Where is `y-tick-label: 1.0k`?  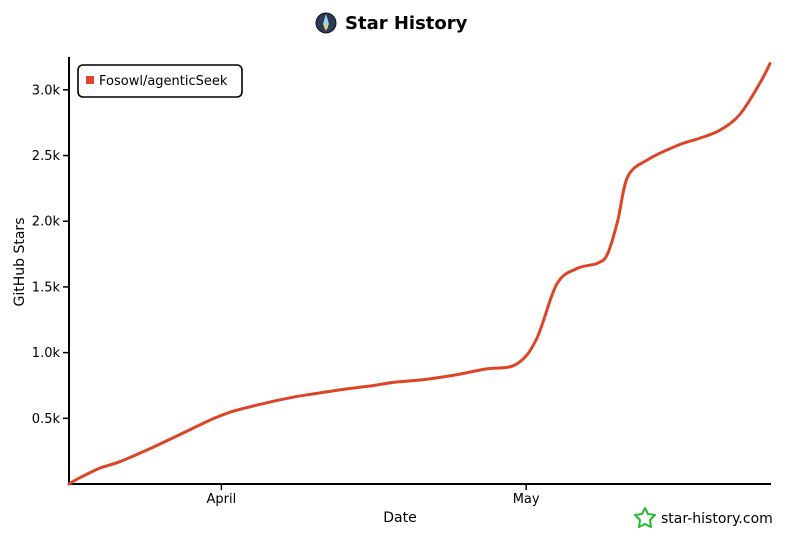
y-tick-label: 1.0k is located at coordinates (46, 353).